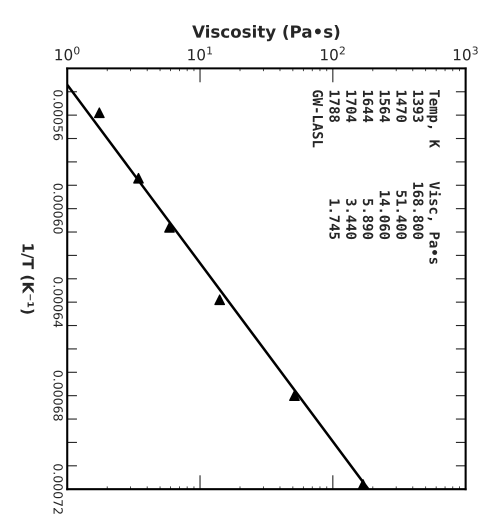 This screenshot has height=526, width=498. Describe the element at coordinates (418, 165) in the screenshot. I see `annotation: 1393 168.800` at that location.